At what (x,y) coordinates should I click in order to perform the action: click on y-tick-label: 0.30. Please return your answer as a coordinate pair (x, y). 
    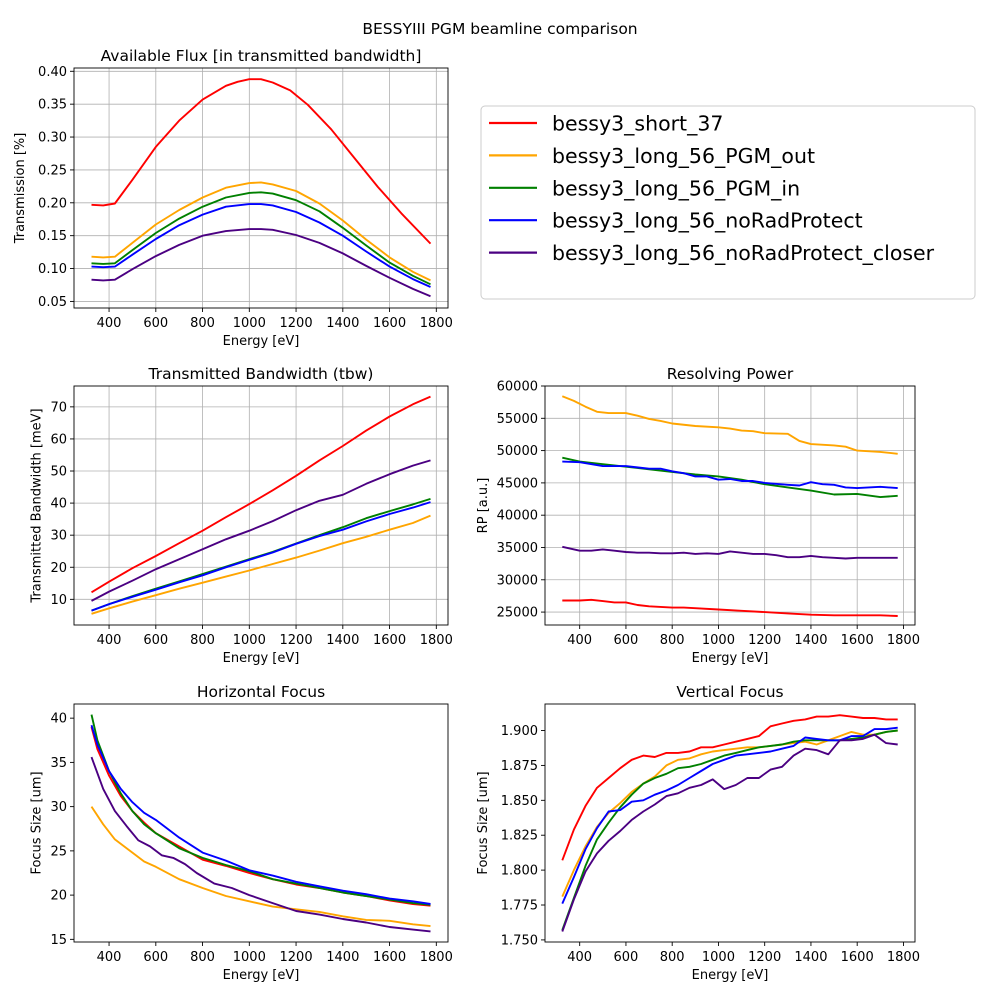
    Looking at the image, I should click on (52, 138).